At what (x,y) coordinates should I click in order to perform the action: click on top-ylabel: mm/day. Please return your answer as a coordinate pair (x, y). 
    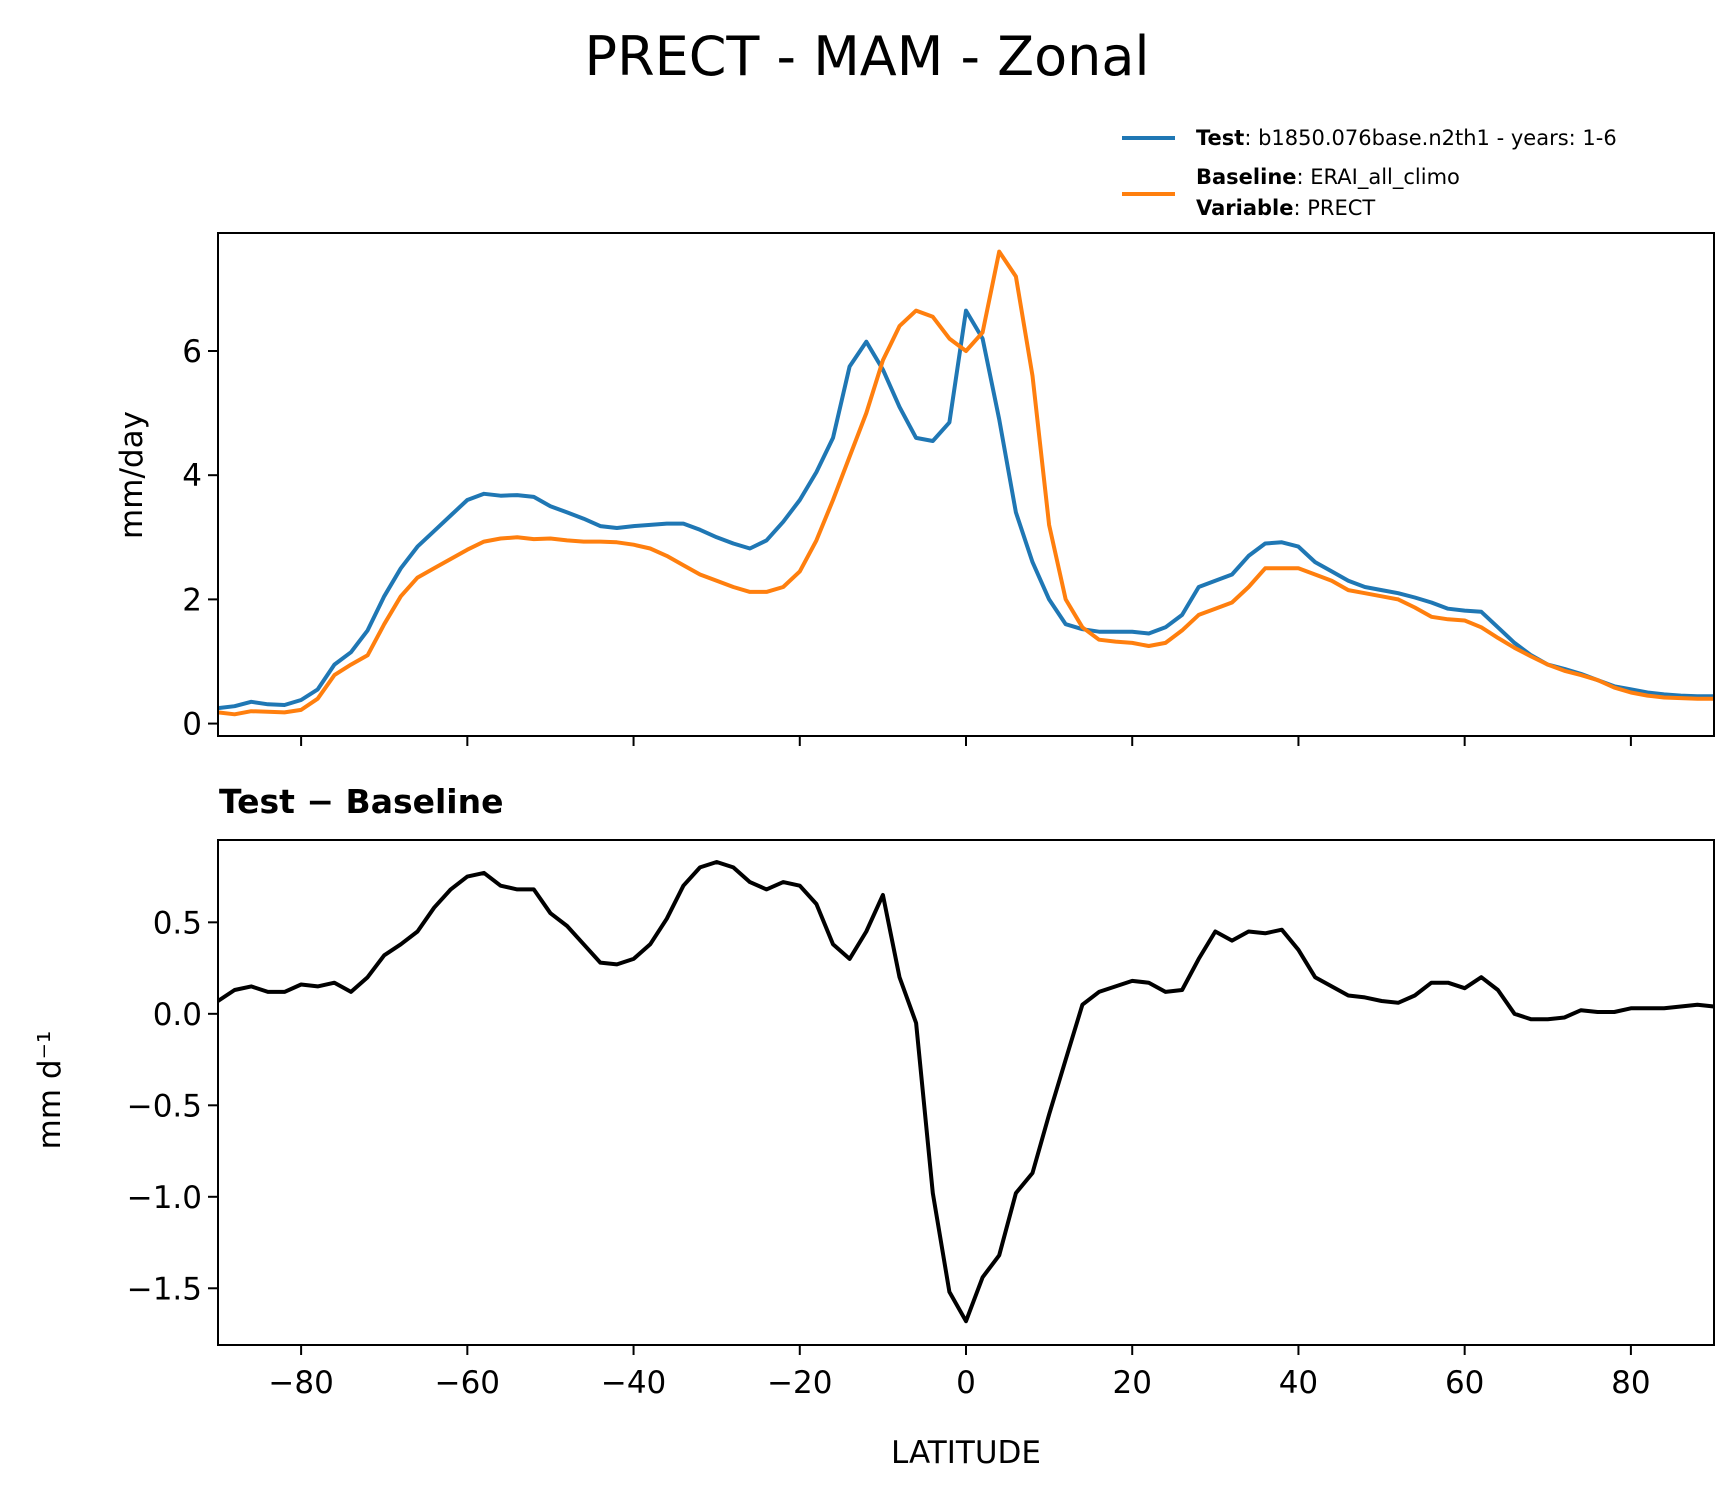
    Looking at the image, I should click on (132, 475).